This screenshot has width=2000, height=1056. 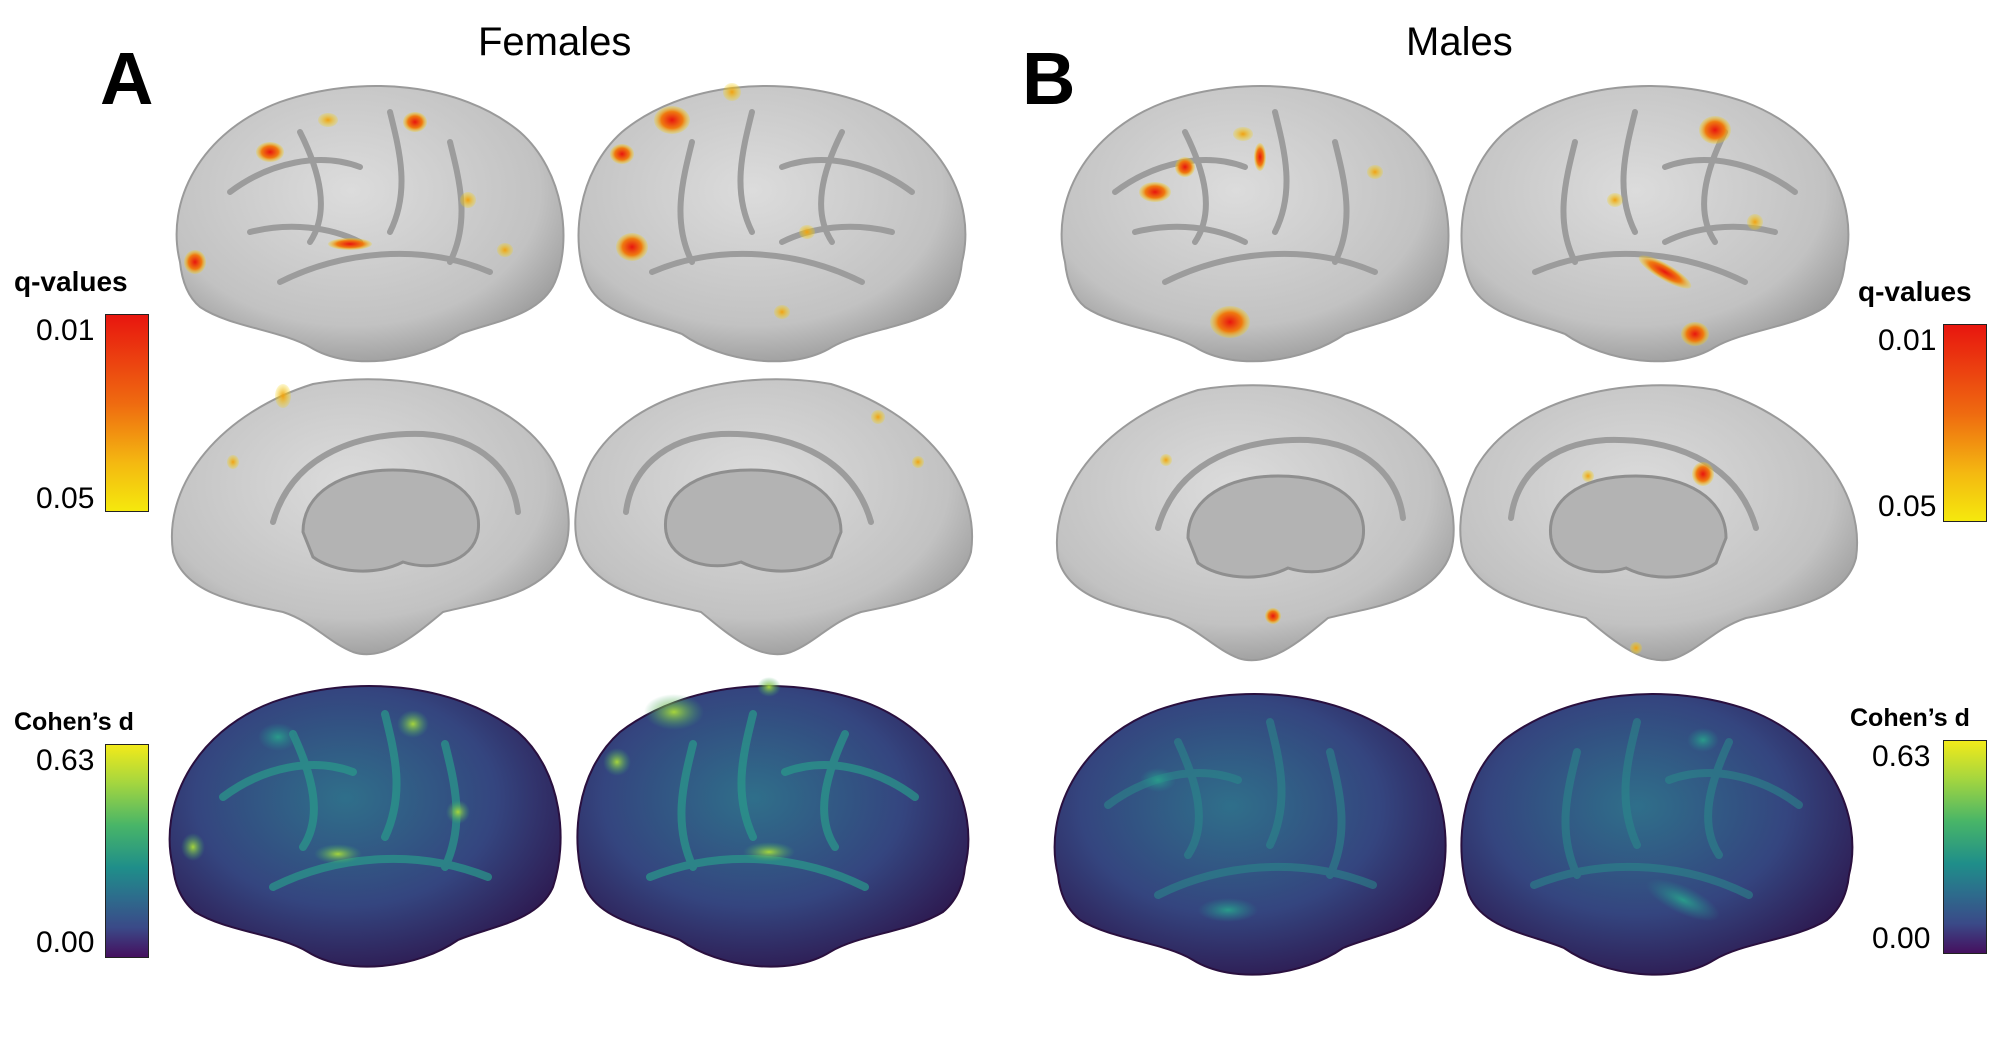 I want to click on male-right-effect-size-brain, so click(x=1657, y=834).